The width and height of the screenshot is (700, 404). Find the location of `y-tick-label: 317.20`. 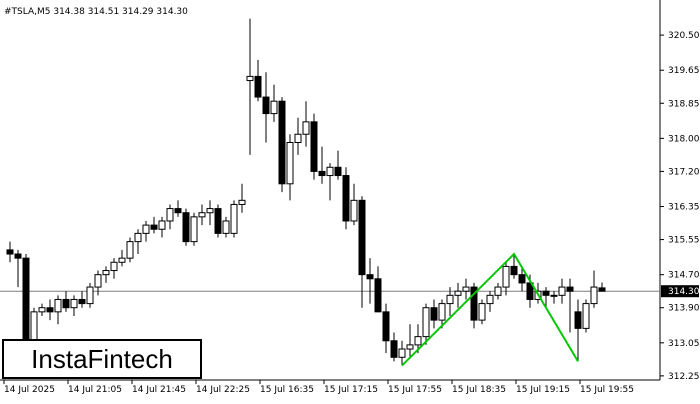

y-tick-label: 317.20 is located at coordinates (684, 172).